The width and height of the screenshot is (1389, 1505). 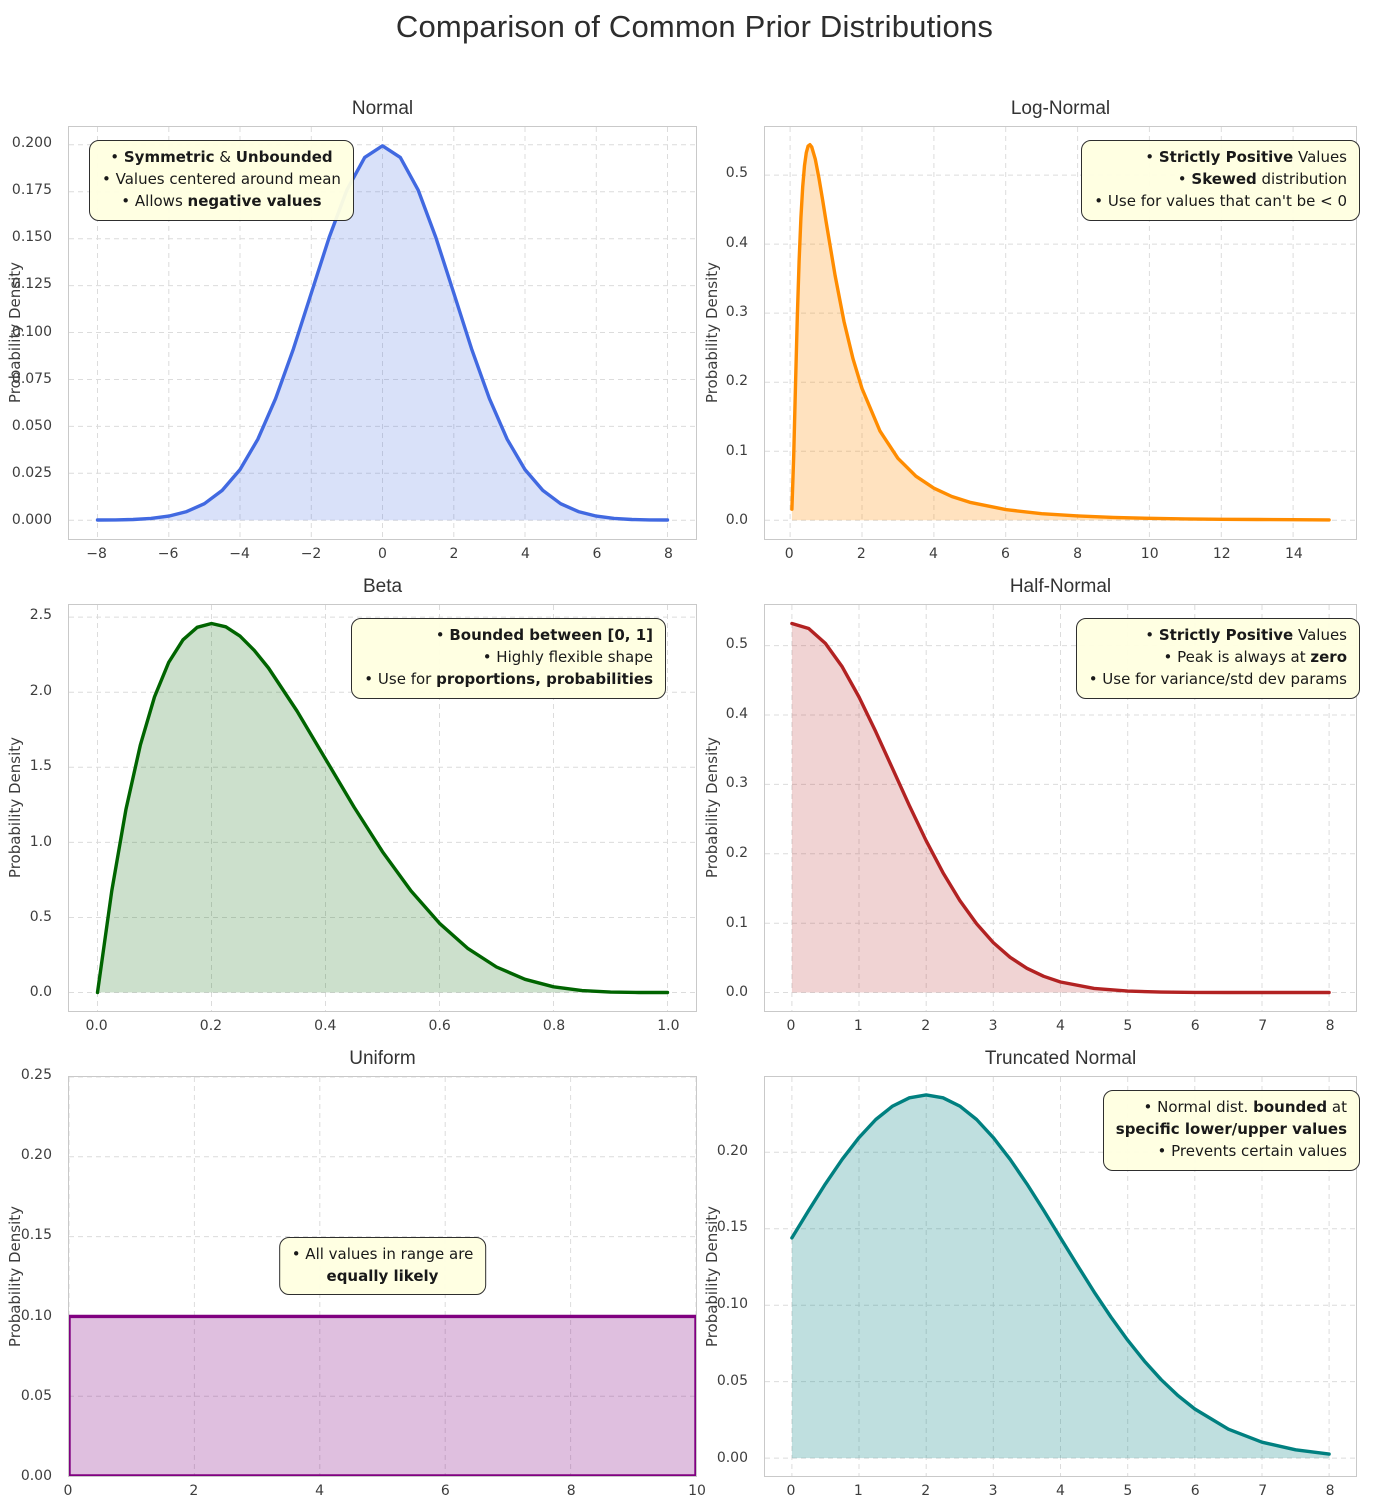 What do you see at coordinates (726, 333) in the screenshot?
I see `y-tick-labels: 0.0 0.1 0.2 0.3 0.4 0.5` at bounding box center [726, 333].